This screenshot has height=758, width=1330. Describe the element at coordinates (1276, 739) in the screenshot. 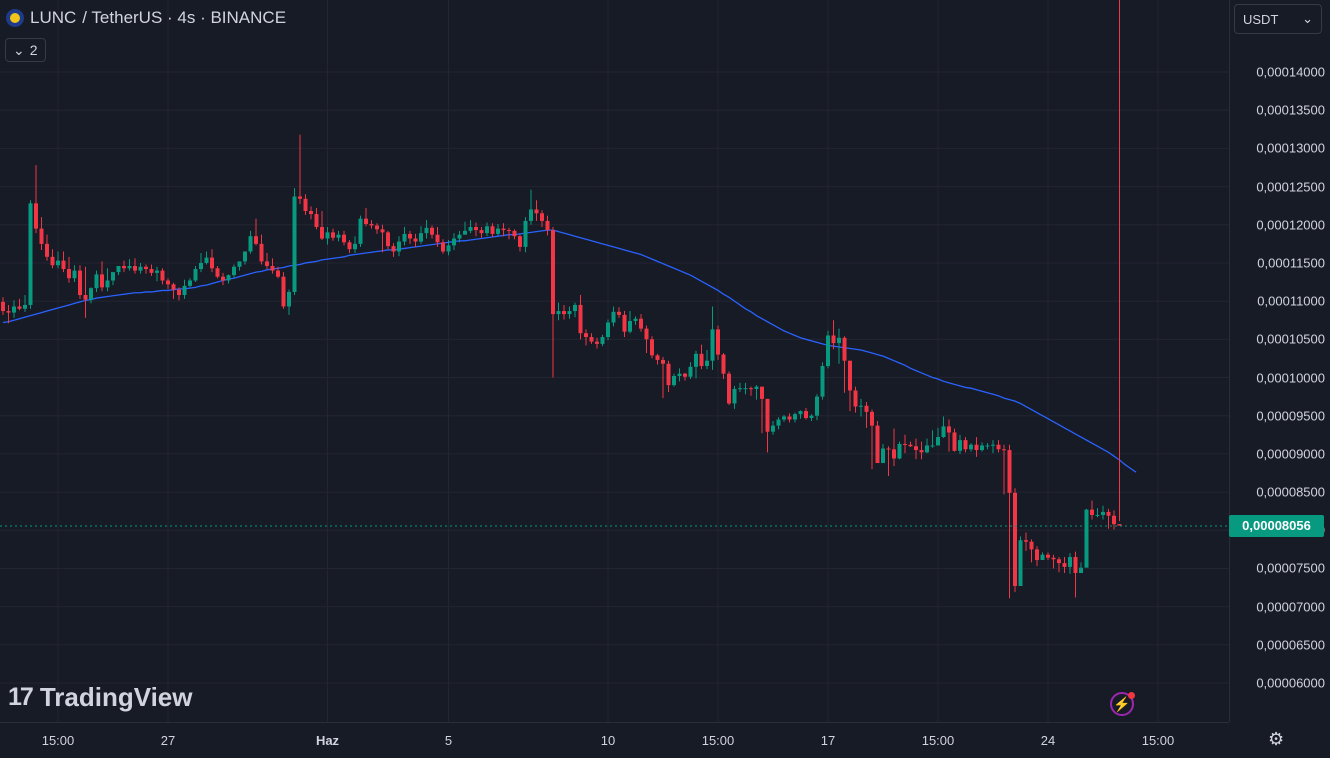

I see `settings-icon: ⚙` at that location.